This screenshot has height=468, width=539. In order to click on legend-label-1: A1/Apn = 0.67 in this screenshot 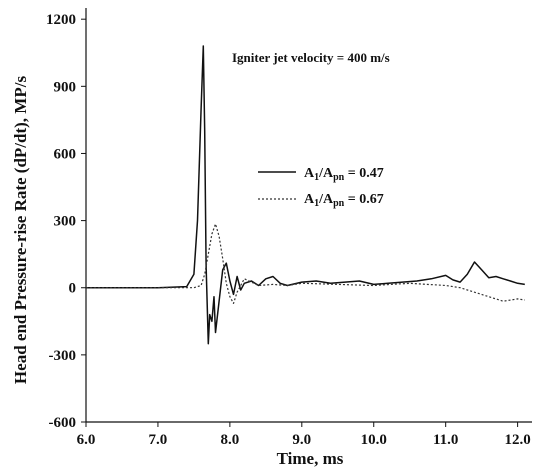, I will do `click(344, 200)`.